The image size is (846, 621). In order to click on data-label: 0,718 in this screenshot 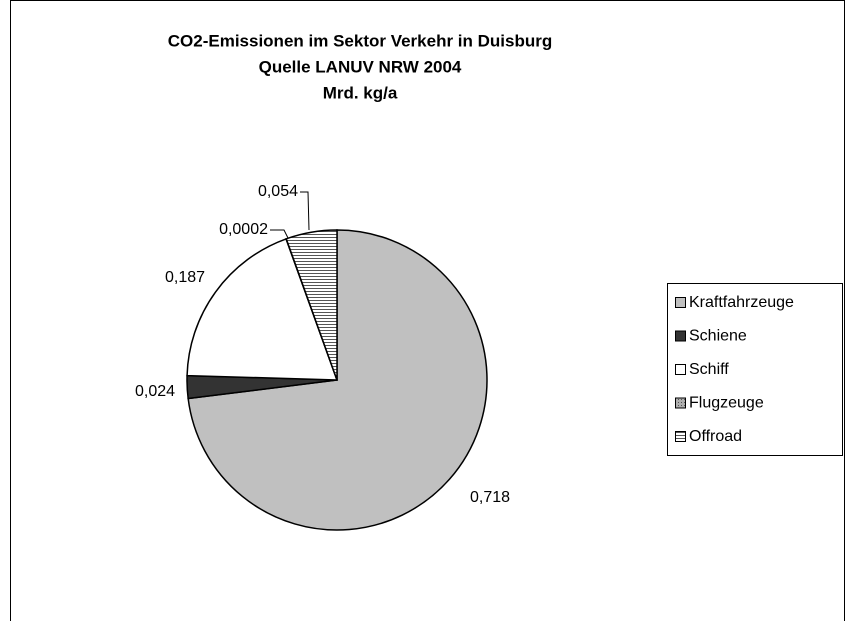, I will do `click(490, 497)`.